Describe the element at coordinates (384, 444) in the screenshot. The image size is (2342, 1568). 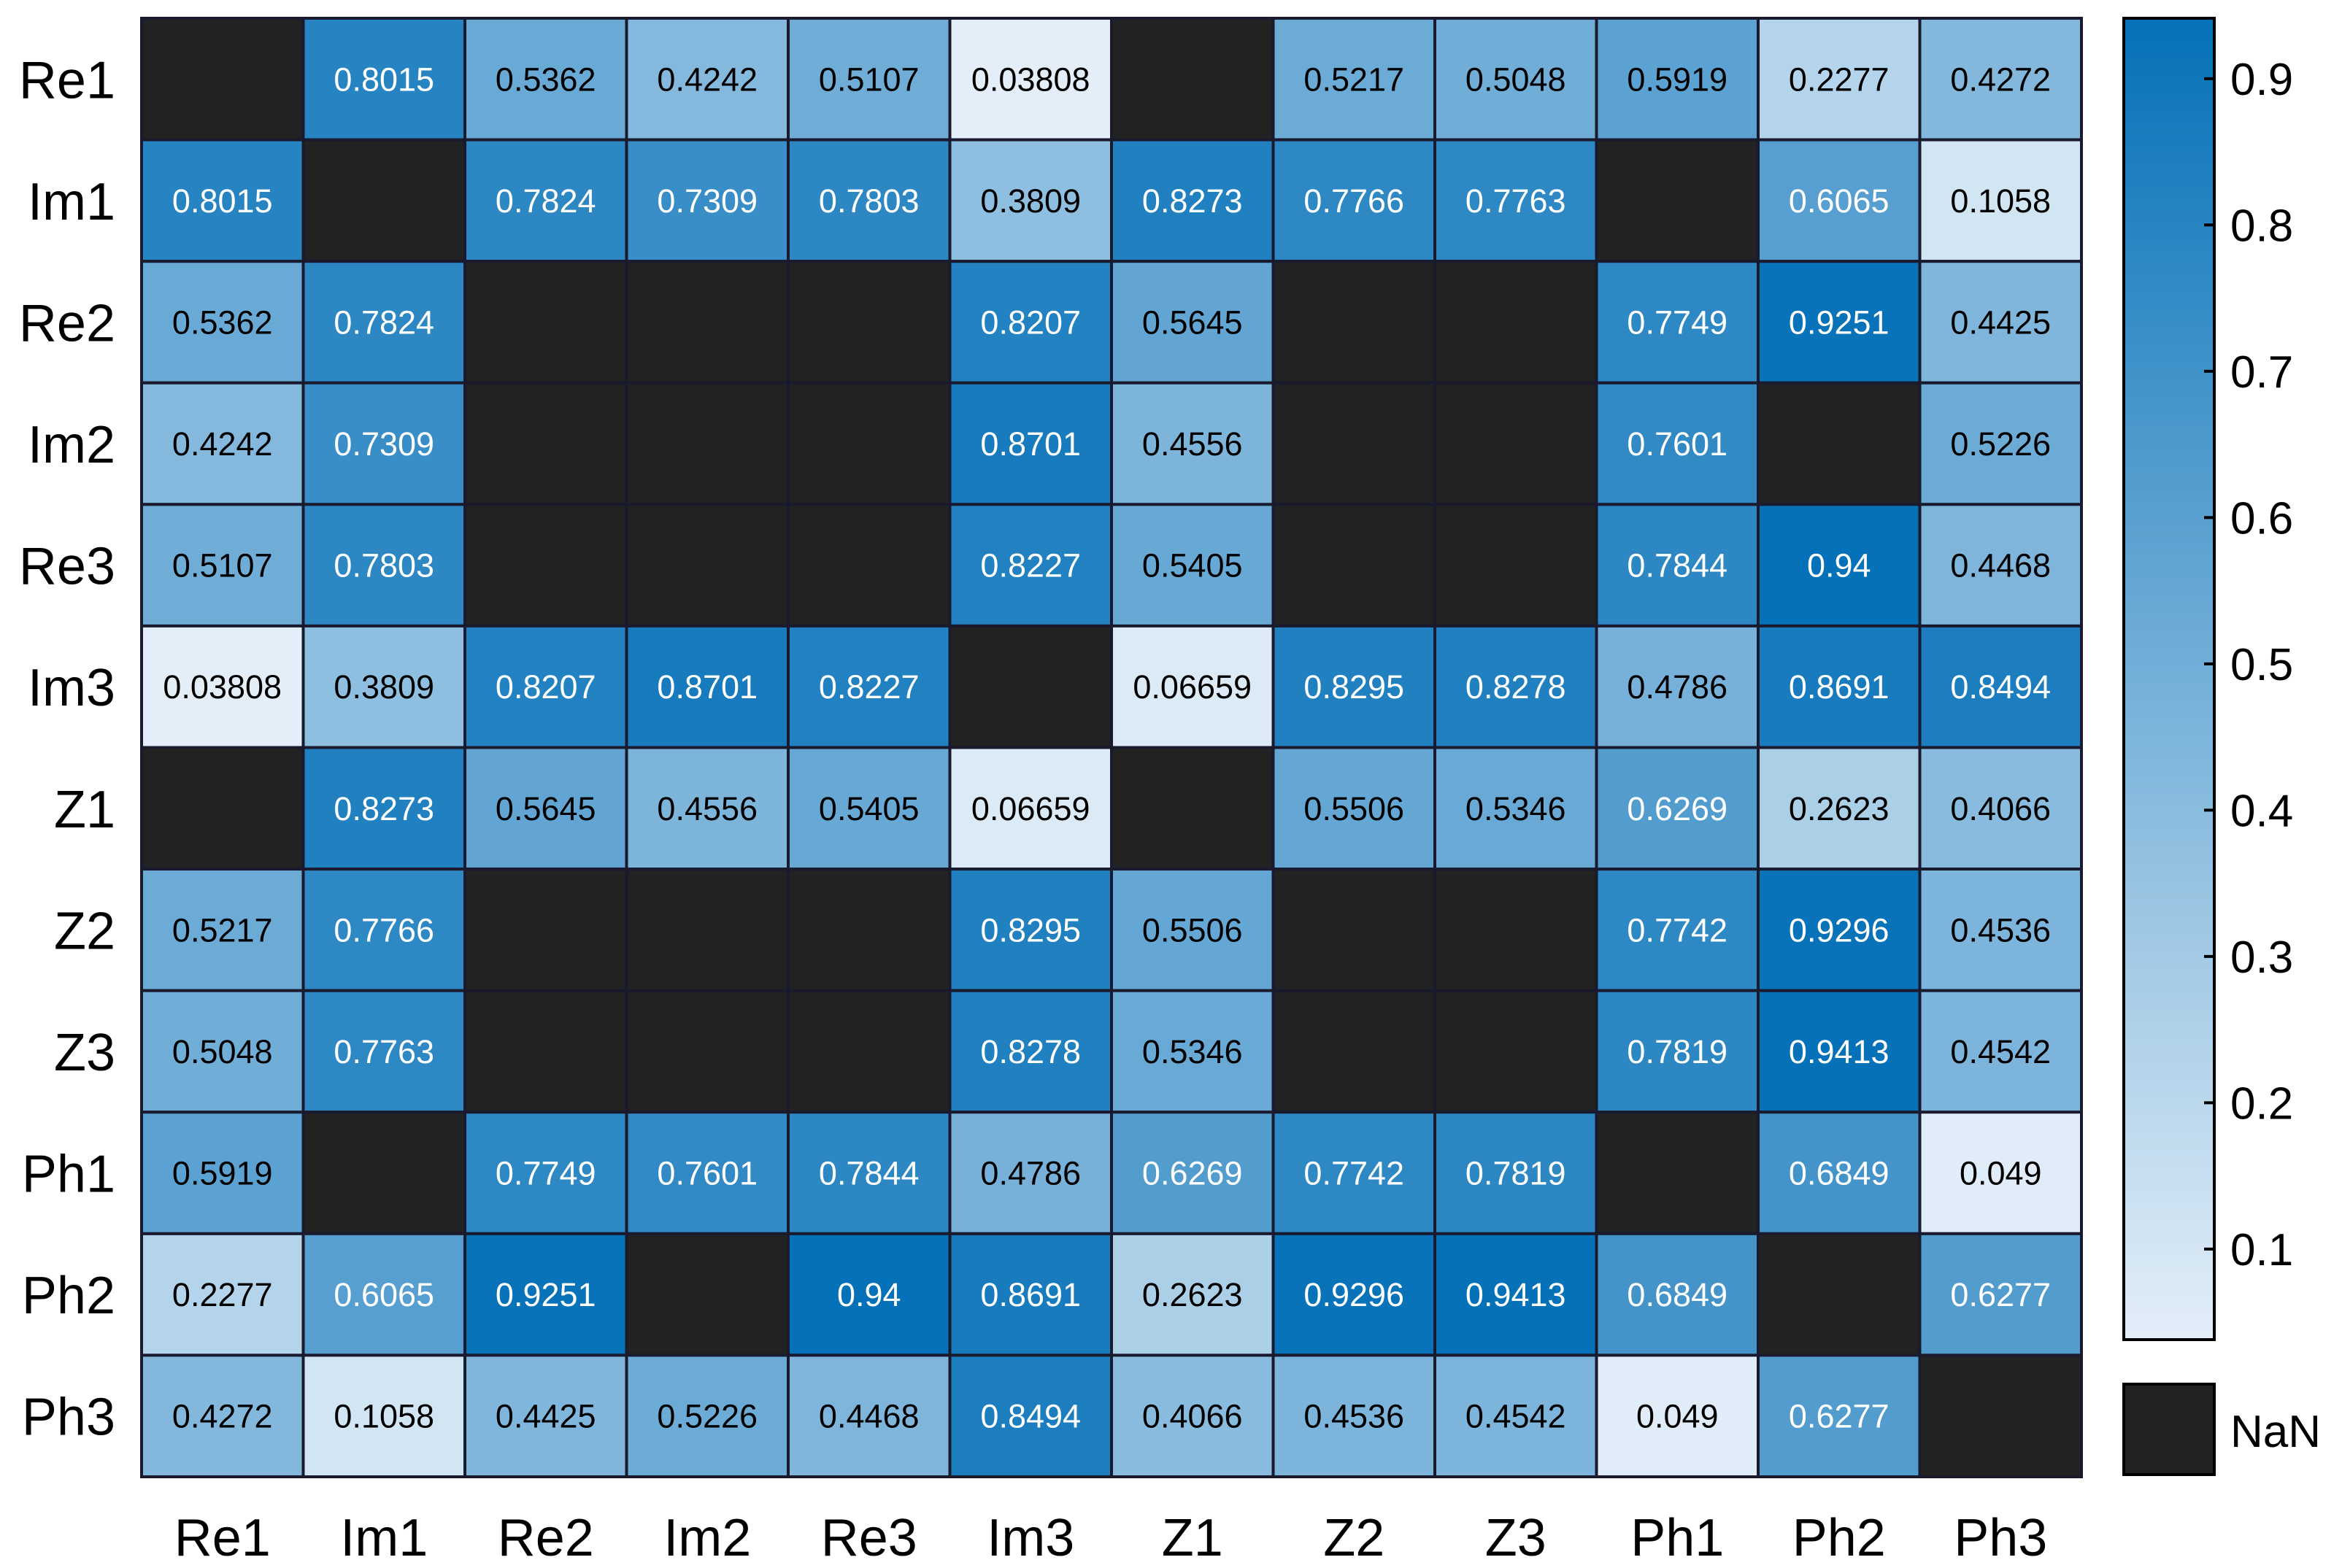
I see `cell-value-label: 0.7309` at that location.